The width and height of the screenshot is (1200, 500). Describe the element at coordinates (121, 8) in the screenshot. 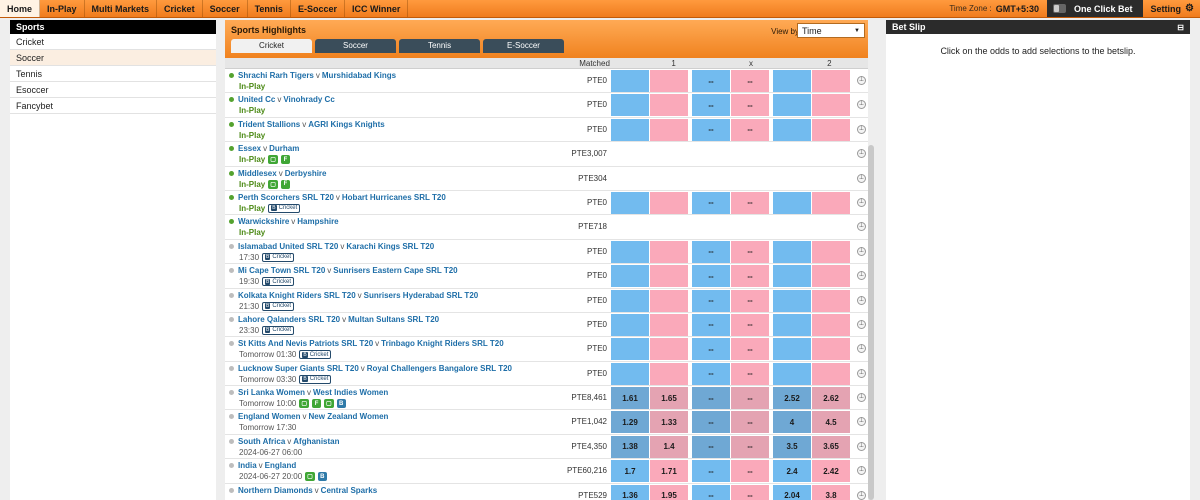

I see `nav-item-multi-markets: Multi Markets` at that location.